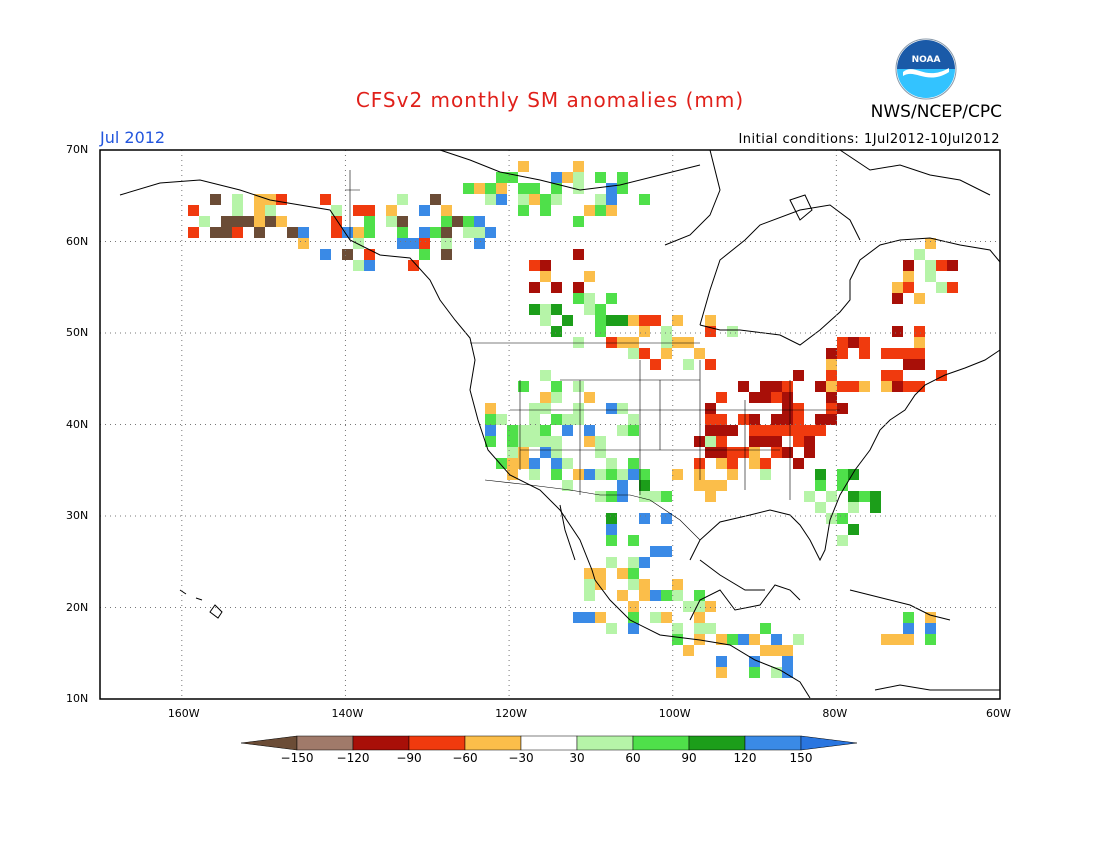  I want to click on colorbar-tick-label: −120, so click(353, 758).